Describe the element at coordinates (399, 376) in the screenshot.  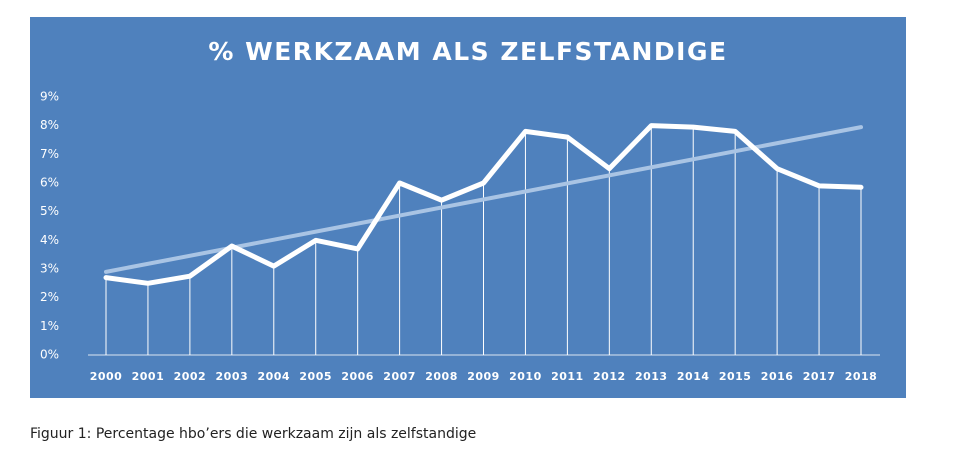
I see `x-tick-label: 2007` at that location.